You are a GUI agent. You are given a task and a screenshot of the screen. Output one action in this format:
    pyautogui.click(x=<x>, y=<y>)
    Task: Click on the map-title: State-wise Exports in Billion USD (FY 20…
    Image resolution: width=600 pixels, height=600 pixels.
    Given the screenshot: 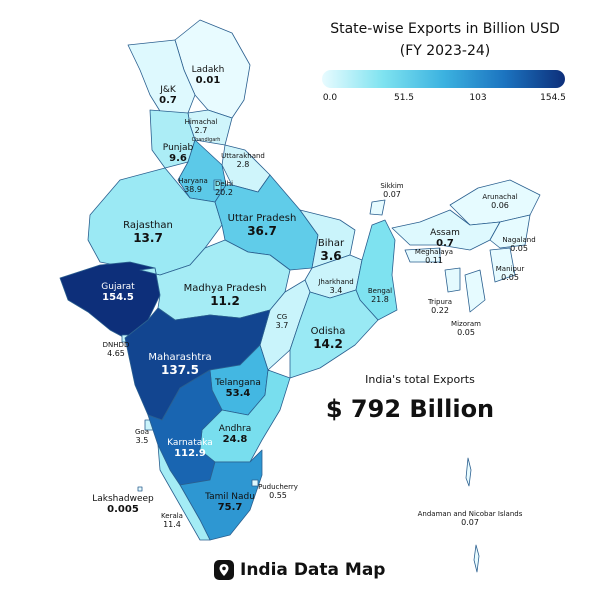 What is the action you would take?
    pyautogui.click(x=445, y=40)
    